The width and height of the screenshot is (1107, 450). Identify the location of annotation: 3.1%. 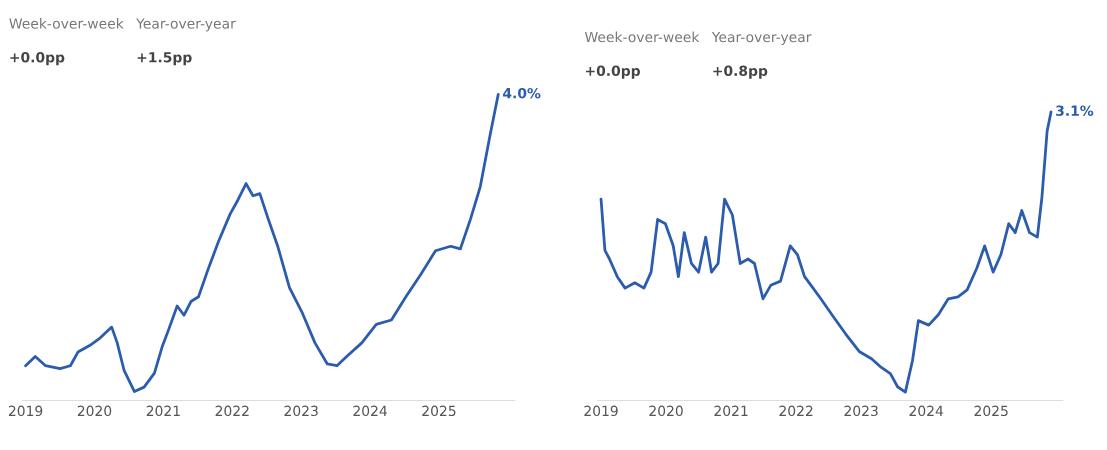
(1075, 110).